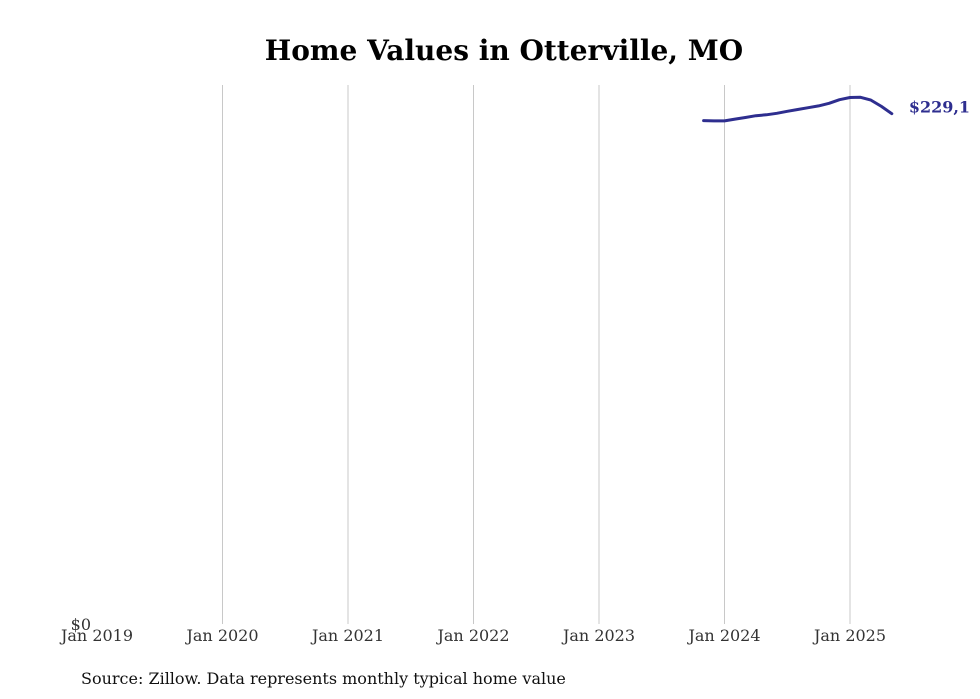 This screenshot has height=699, width=980. Describe the element at coordinates (504, 50) in the screenshot. I see `chart-title: Home Values in Otterville, MO` at that location.